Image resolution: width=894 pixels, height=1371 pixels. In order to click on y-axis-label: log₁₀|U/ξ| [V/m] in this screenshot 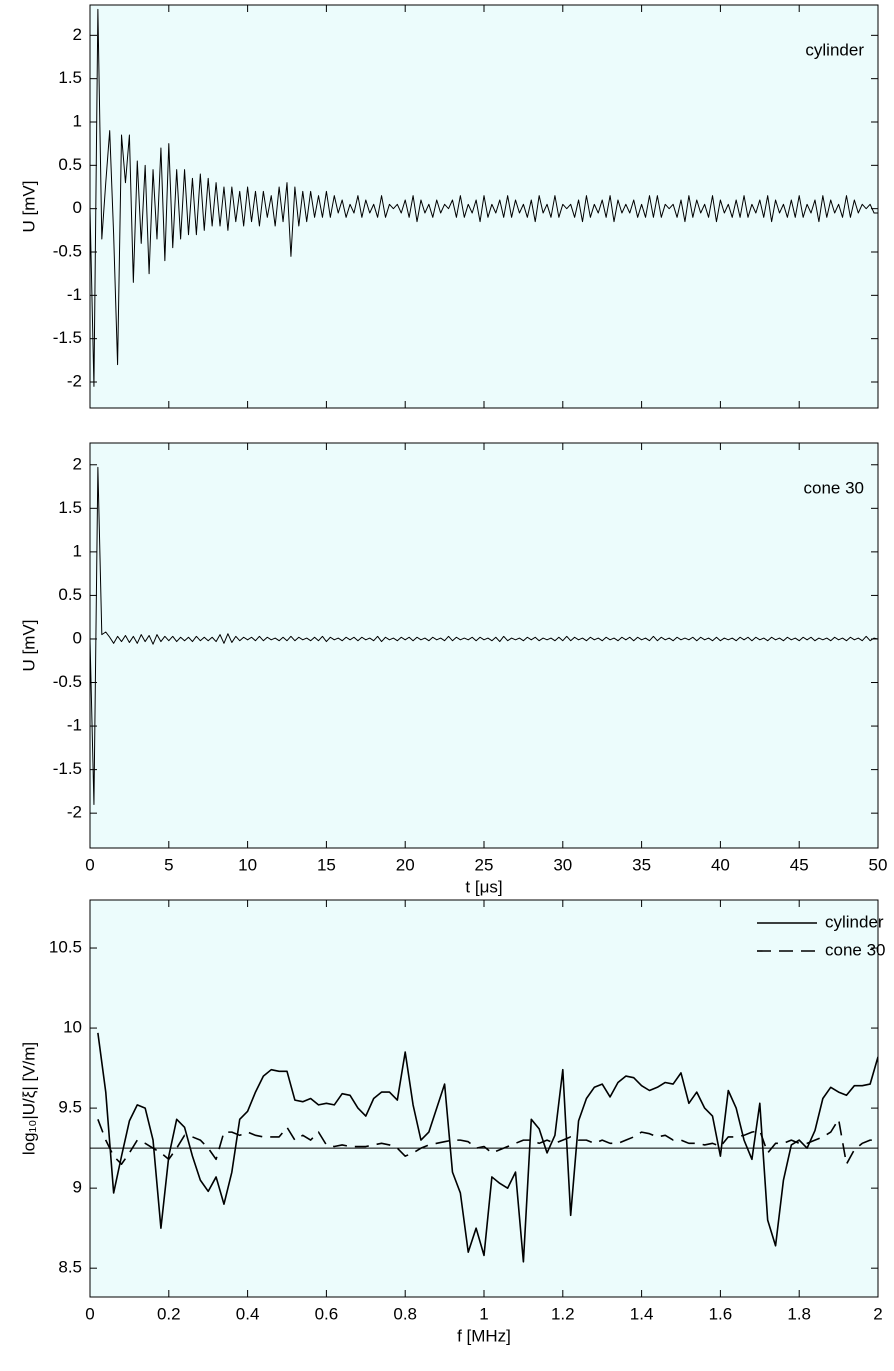, I will do `click(28, 1098)`.